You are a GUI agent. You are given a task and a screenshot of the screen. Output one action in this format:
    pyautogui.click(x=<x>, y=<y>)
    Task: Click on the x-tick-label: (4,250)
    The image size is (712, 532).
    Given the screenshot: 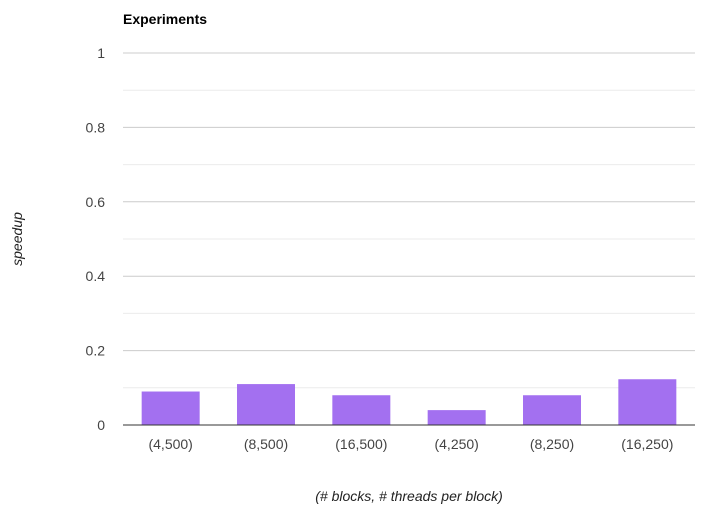 What is the action you would take?
    pyautogui.click(x=456, y=444)
    